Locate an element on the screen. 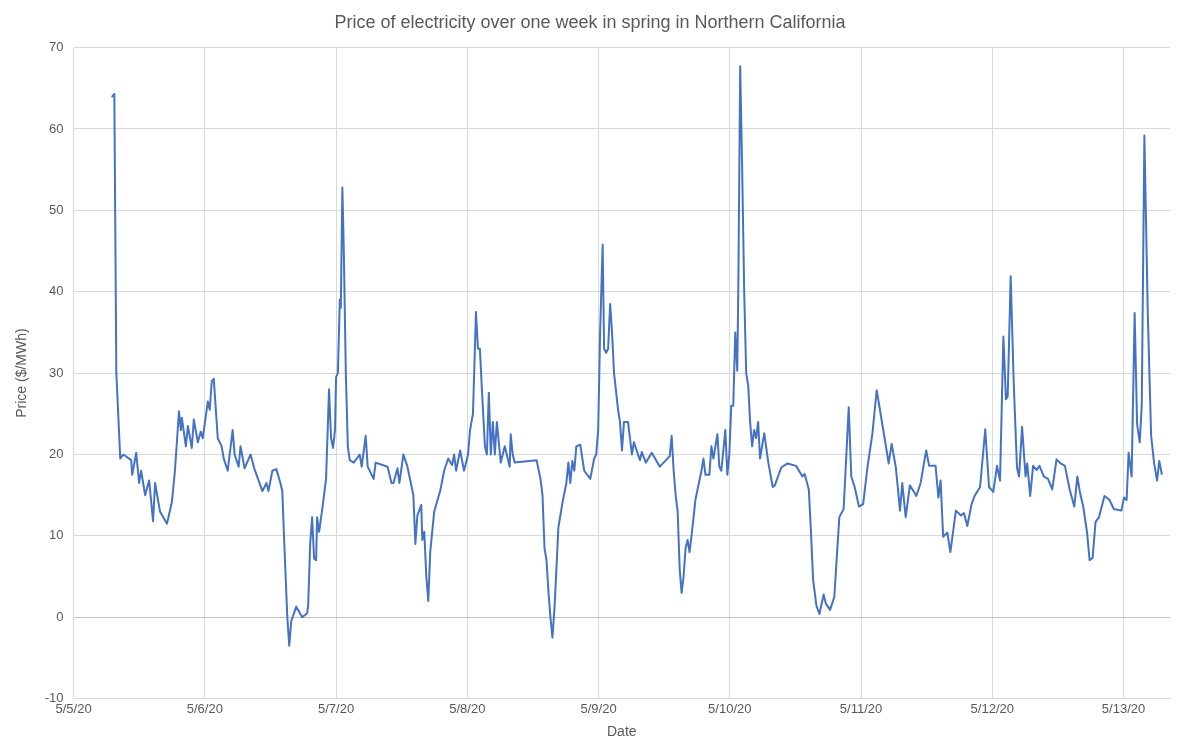  x-tick-label: 5/9/20 is located at coordinates (598, 708).